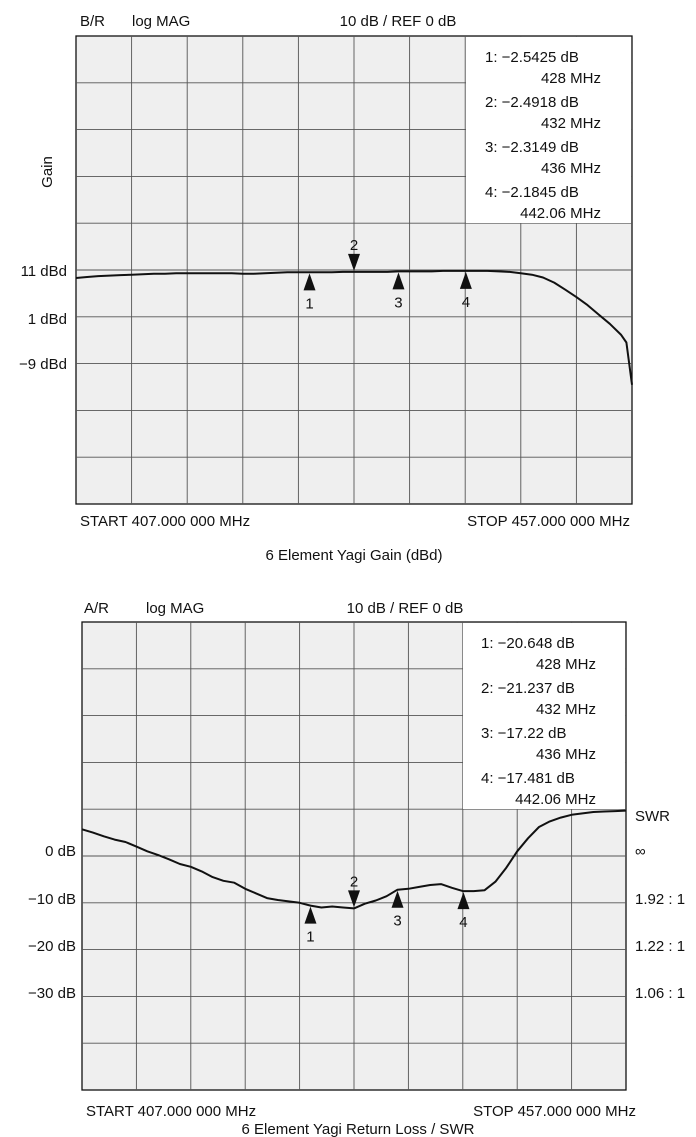  I want to click on gain-tick-label-2: 1 dBd, so click(47, 319).